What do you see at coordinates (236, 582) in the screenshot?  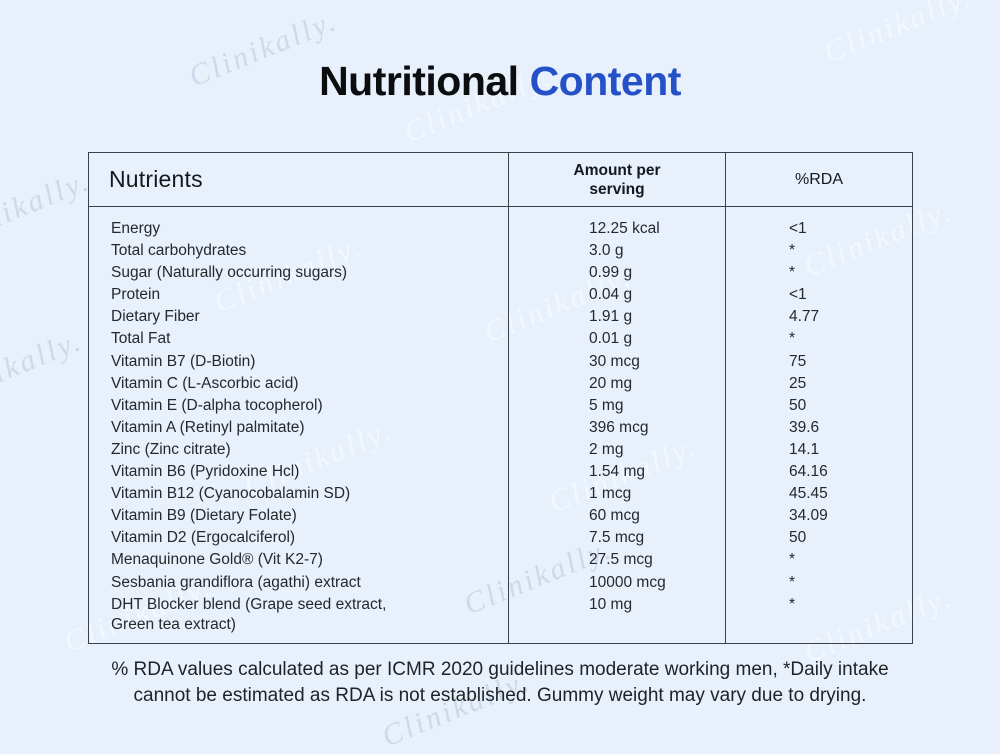 I see `nutrient-cell: Sesbania grandiflora (agathi) extract` at bounding box center [236, 582].